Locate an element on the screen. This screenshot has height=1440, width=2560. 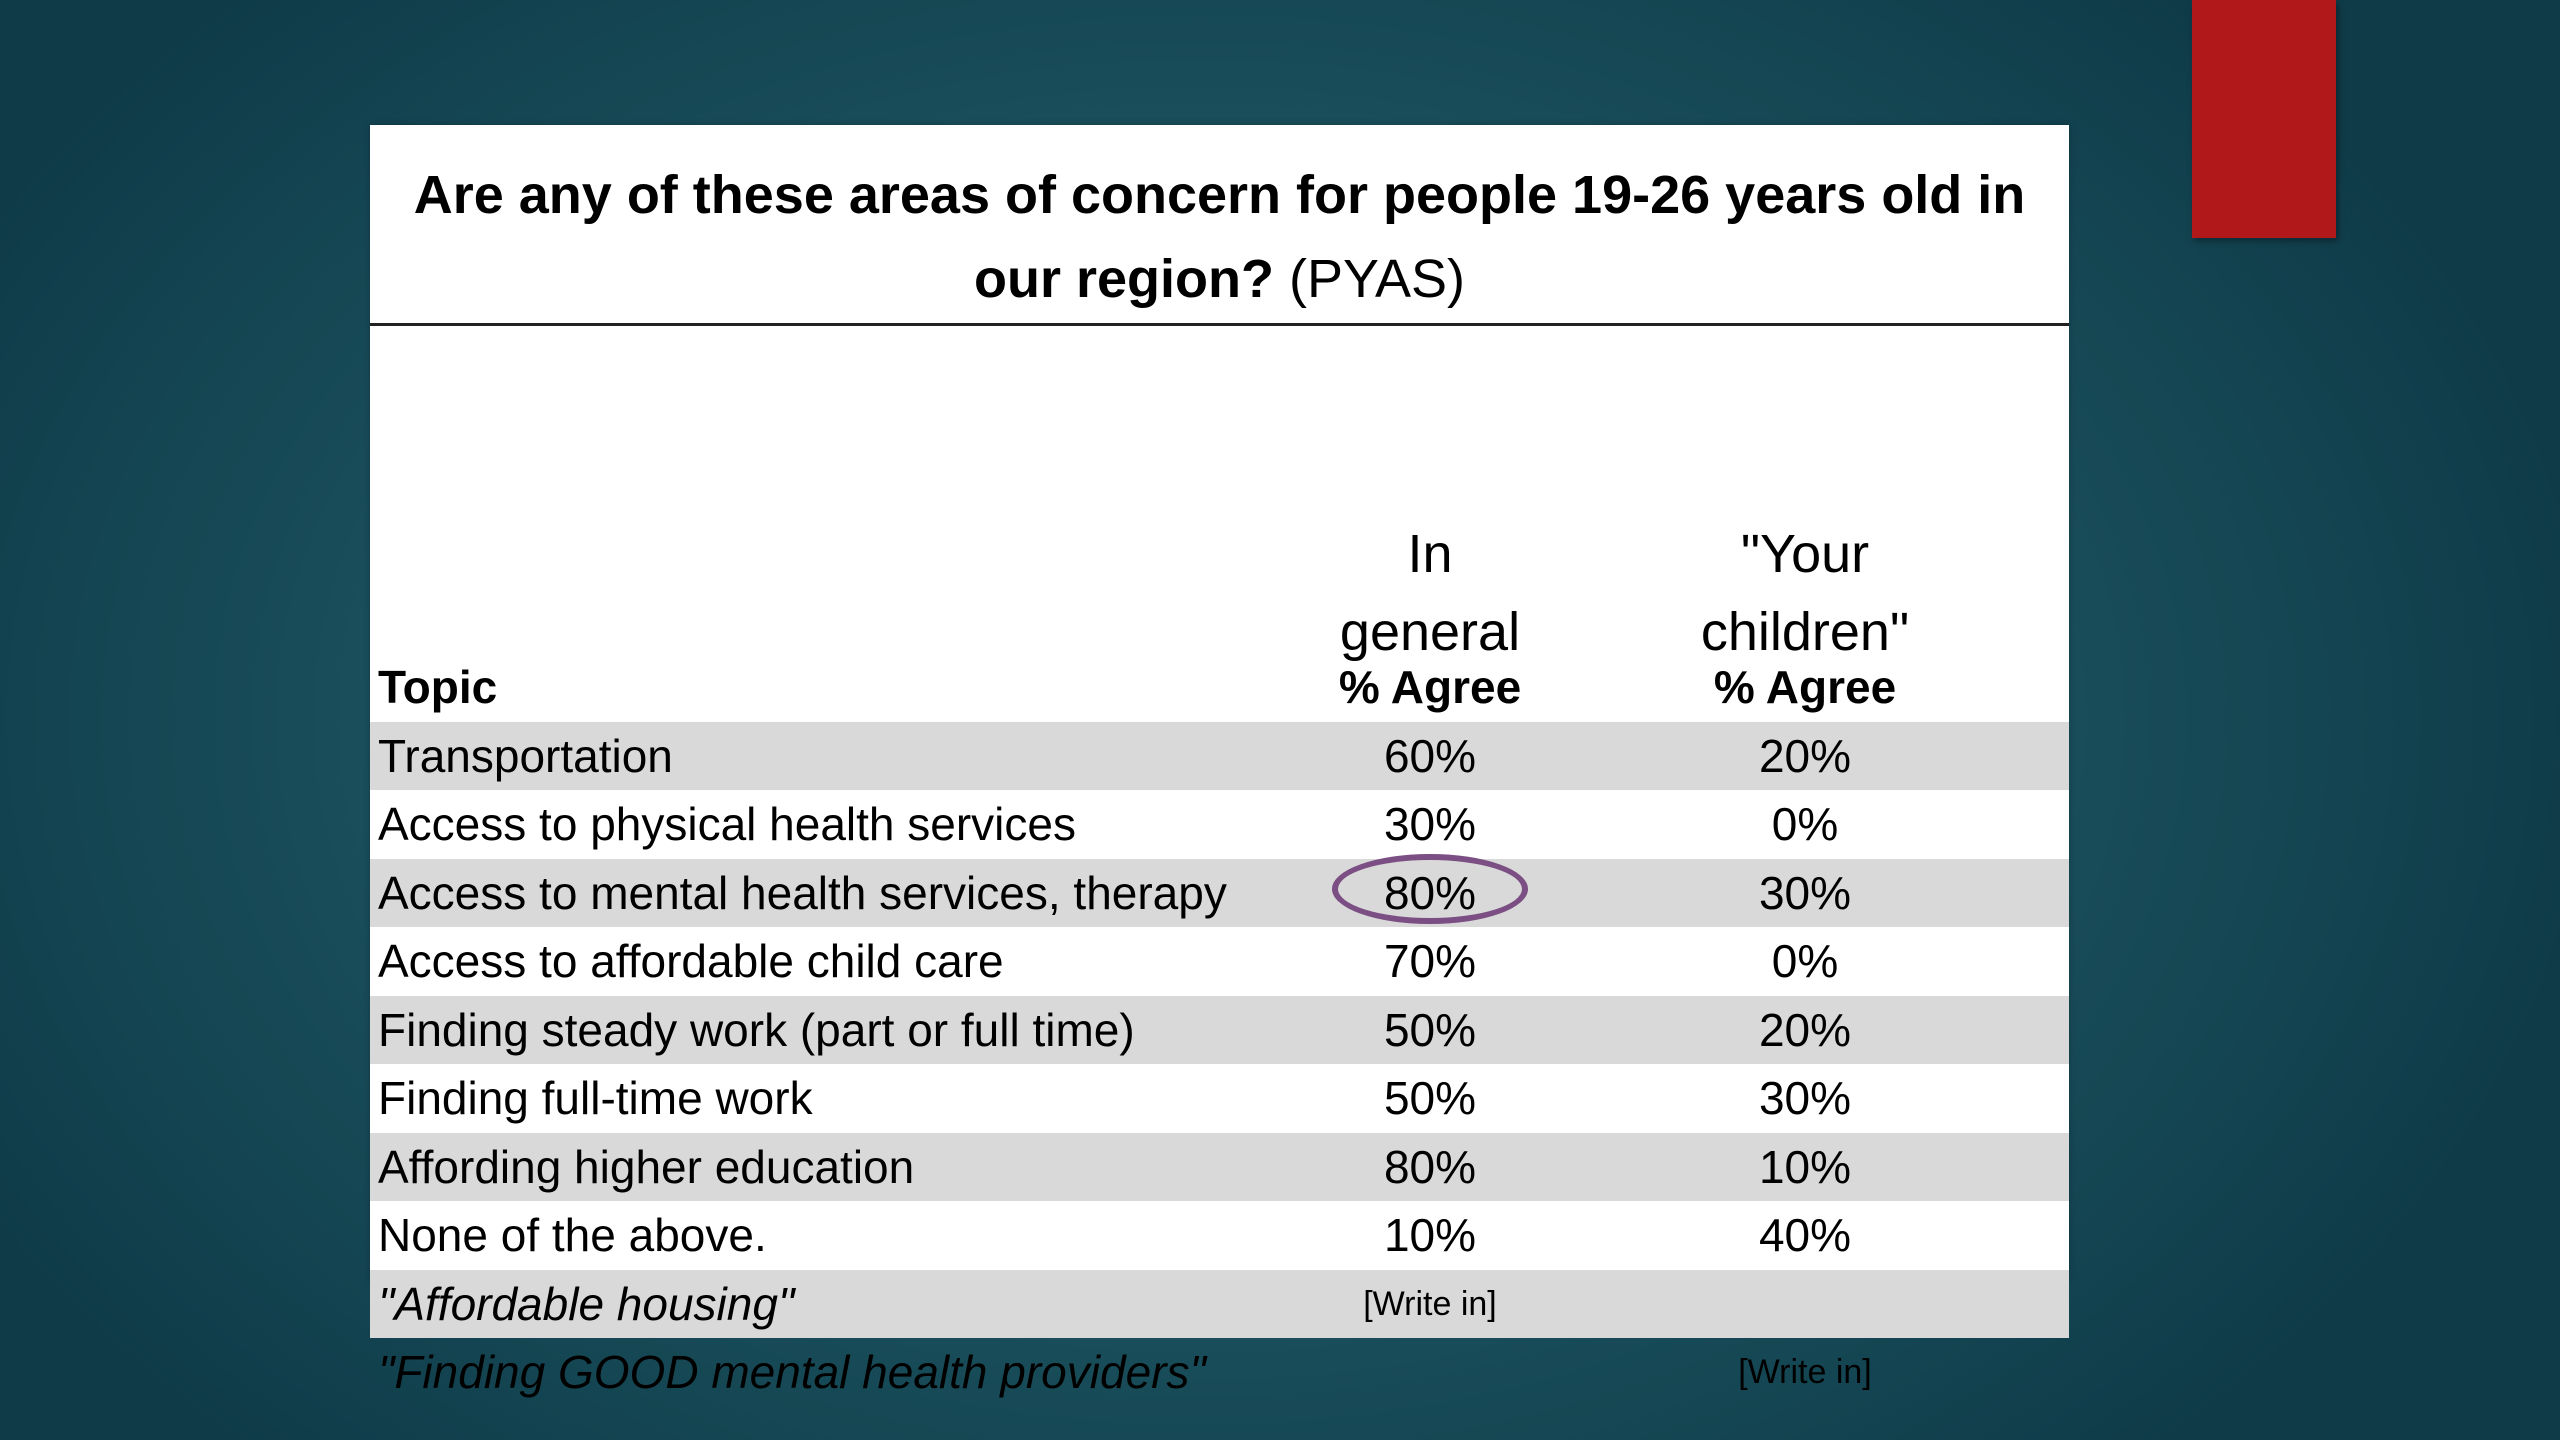
row-general-value: 80% is located at coordinates (1430, 1166).